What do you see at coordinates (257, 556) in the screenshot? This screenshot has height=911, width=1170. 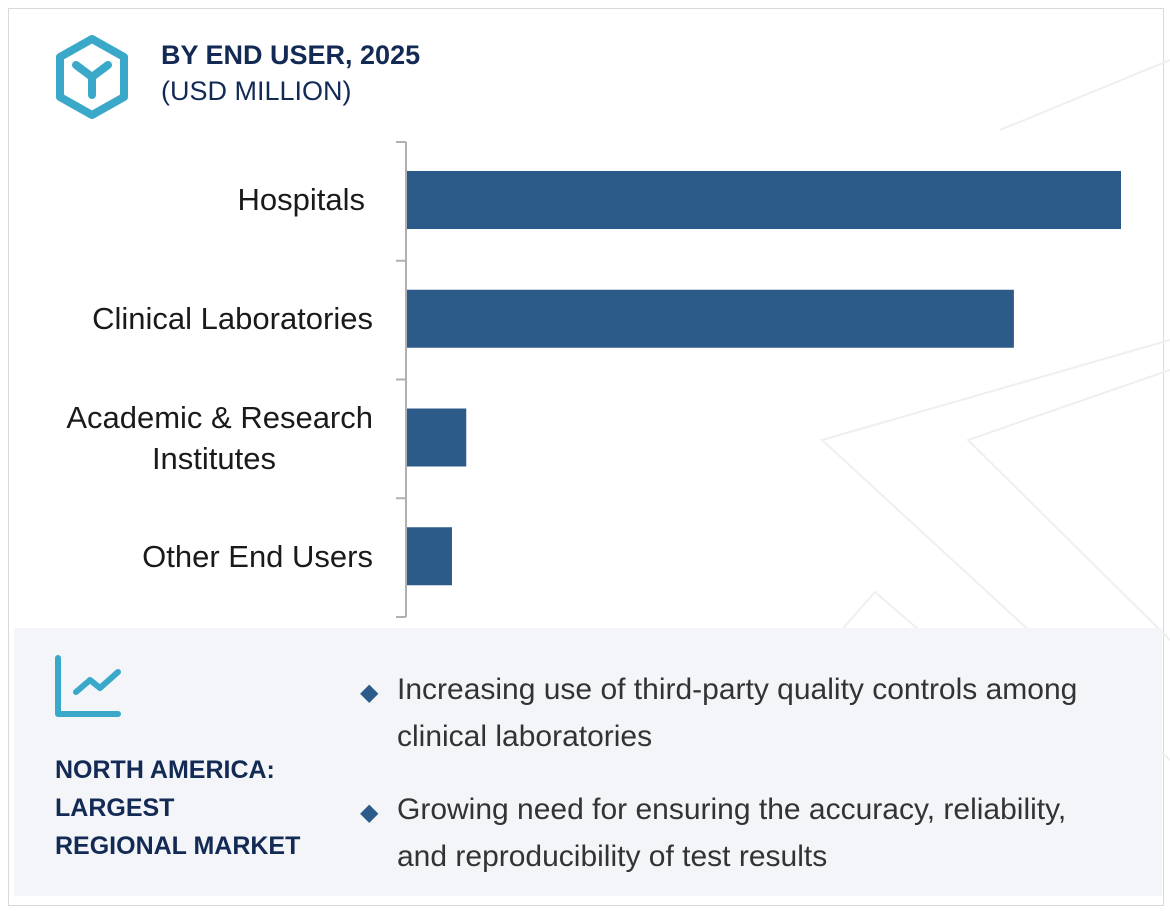 I see `category-label-other-end-users: Other End Users` at bounding box center [257, 556].